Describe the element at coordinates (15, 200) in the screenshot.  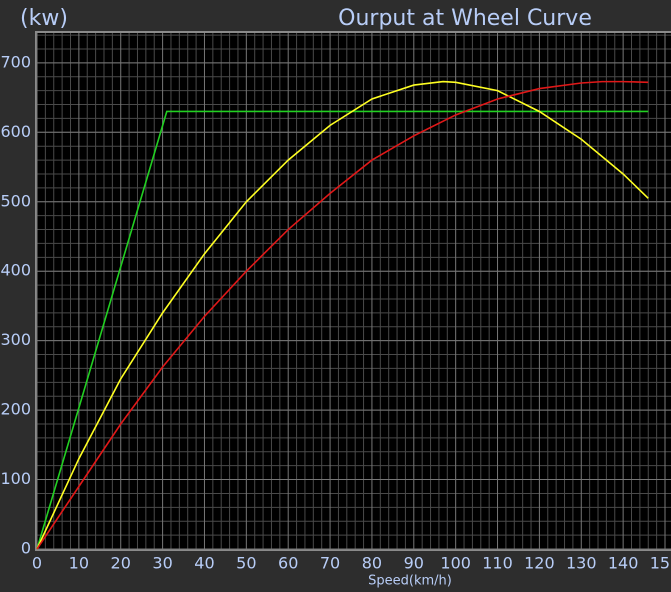
I see `y-tick-label: 500` at that location.